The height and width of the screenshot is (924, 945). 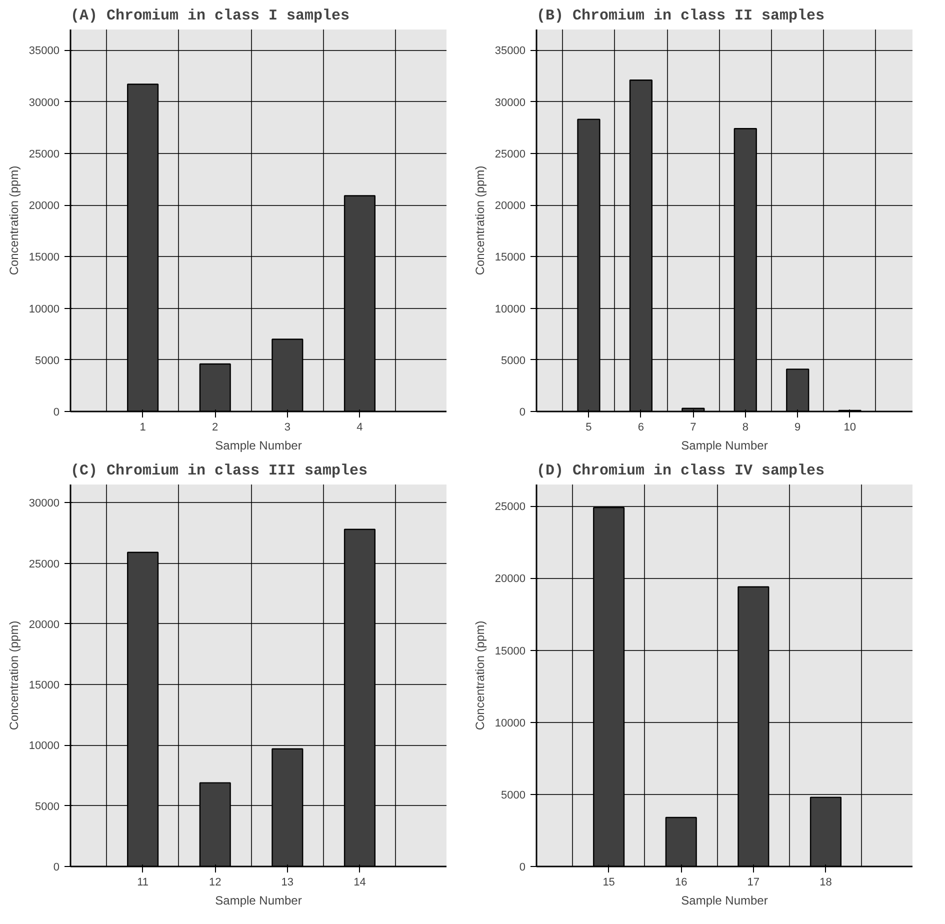 What do you see at coordinates (210, 16) in the screenshot?
I see `chart-title: (A) Chromium in class I samples` at bounding box center [210, 16].